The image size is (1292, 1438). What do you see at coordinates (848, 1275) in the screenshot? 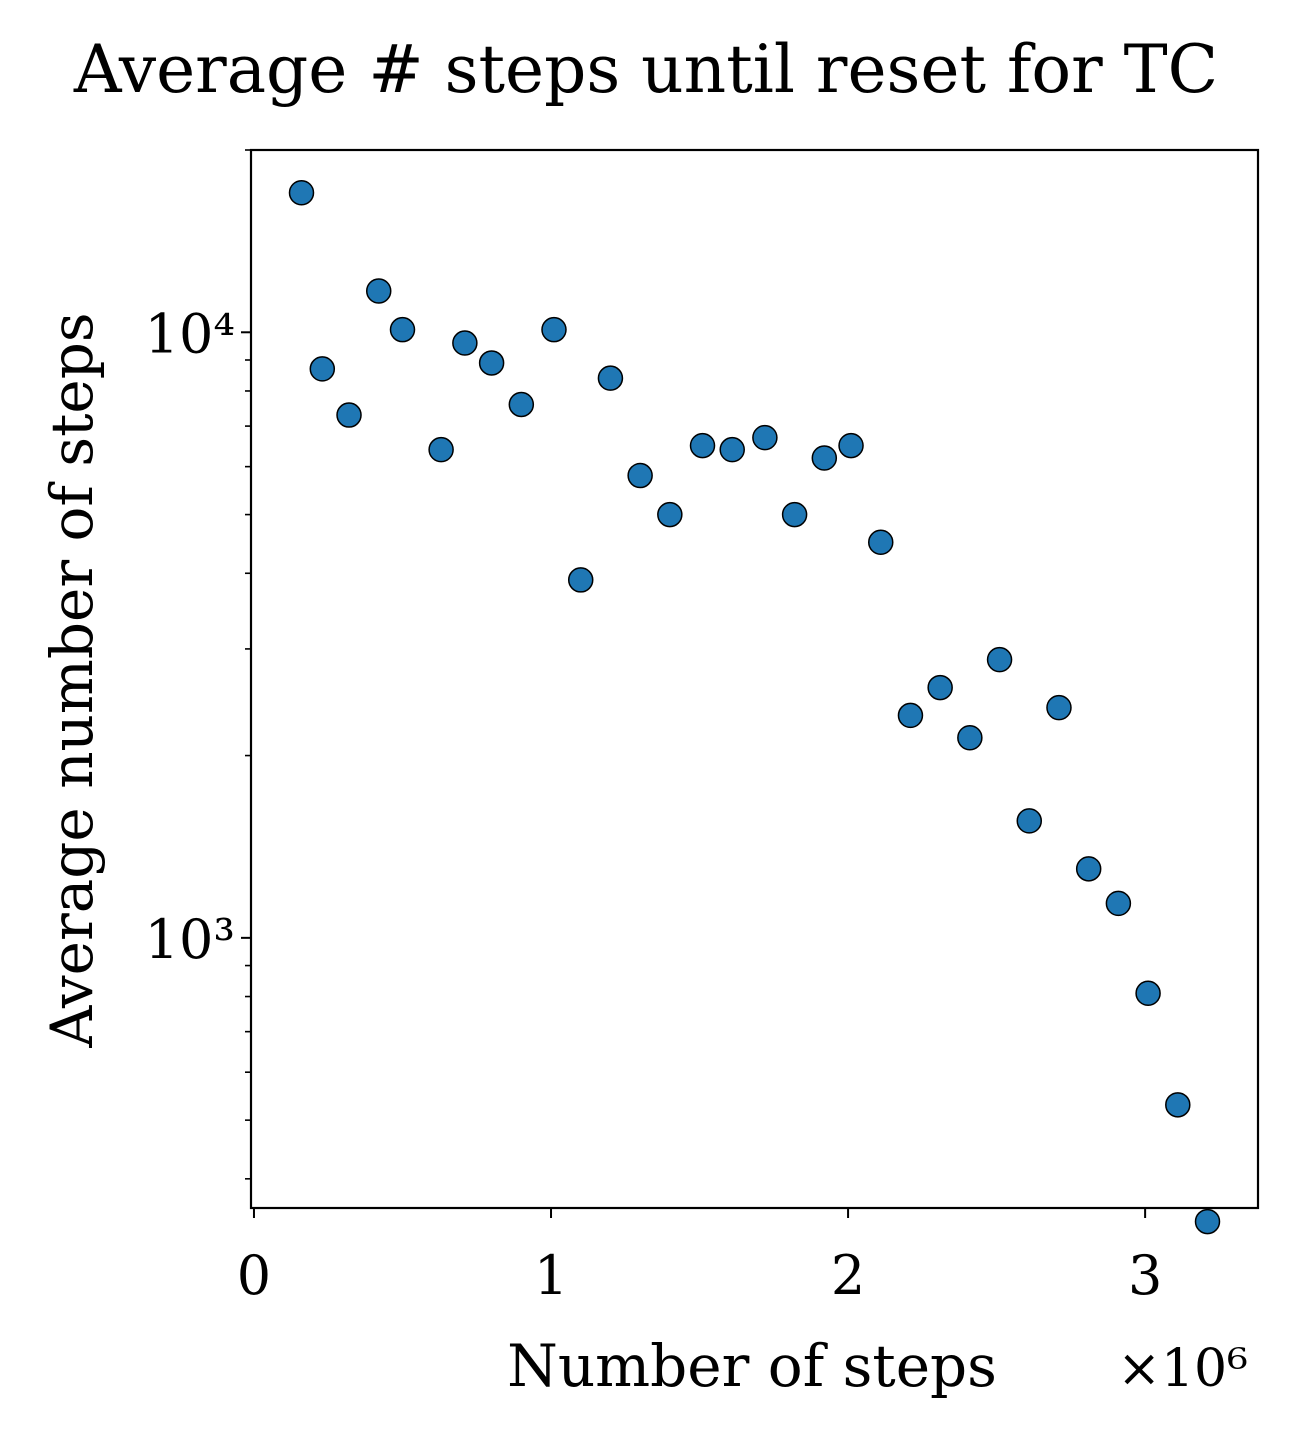
I see `x-tick-label: 2` at bounding box center [848, 1275].